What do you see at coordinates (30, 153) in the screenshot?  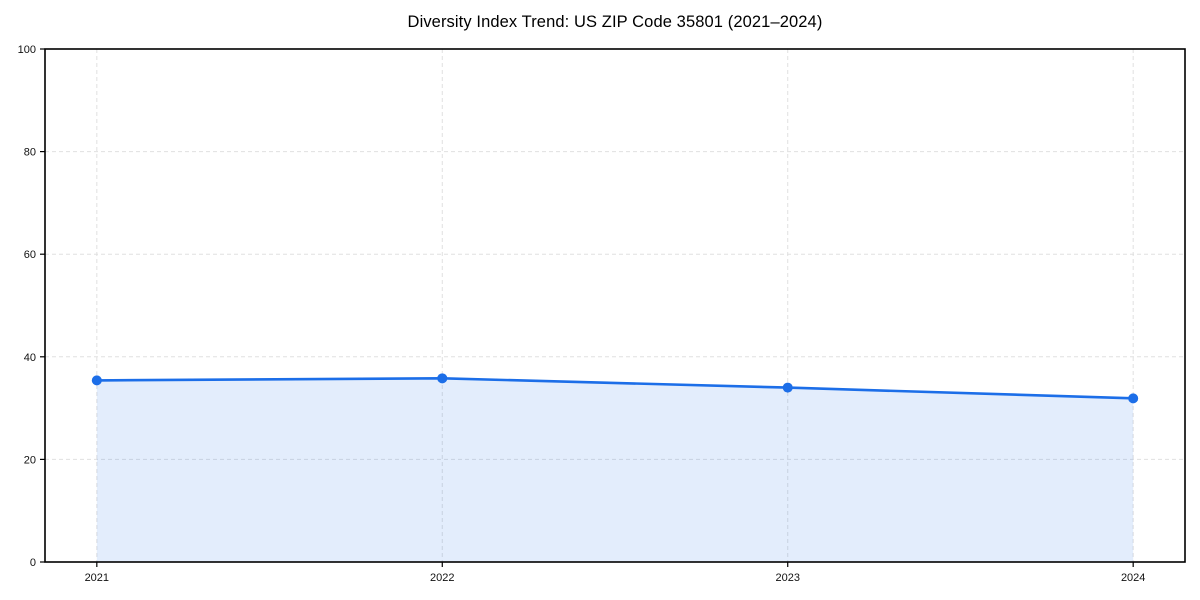 I see `y-tick-label: 80` at bounding box center [30, 153].